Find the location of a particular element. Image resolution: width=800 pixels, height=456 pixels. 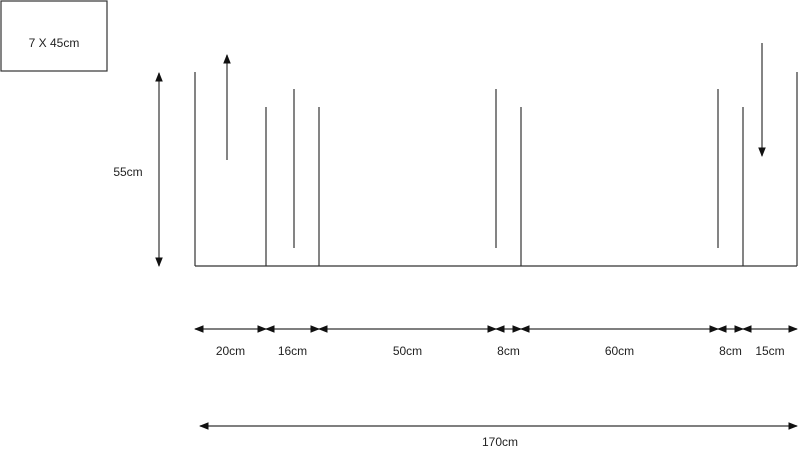

size-box is located at coordinates (54, 36).